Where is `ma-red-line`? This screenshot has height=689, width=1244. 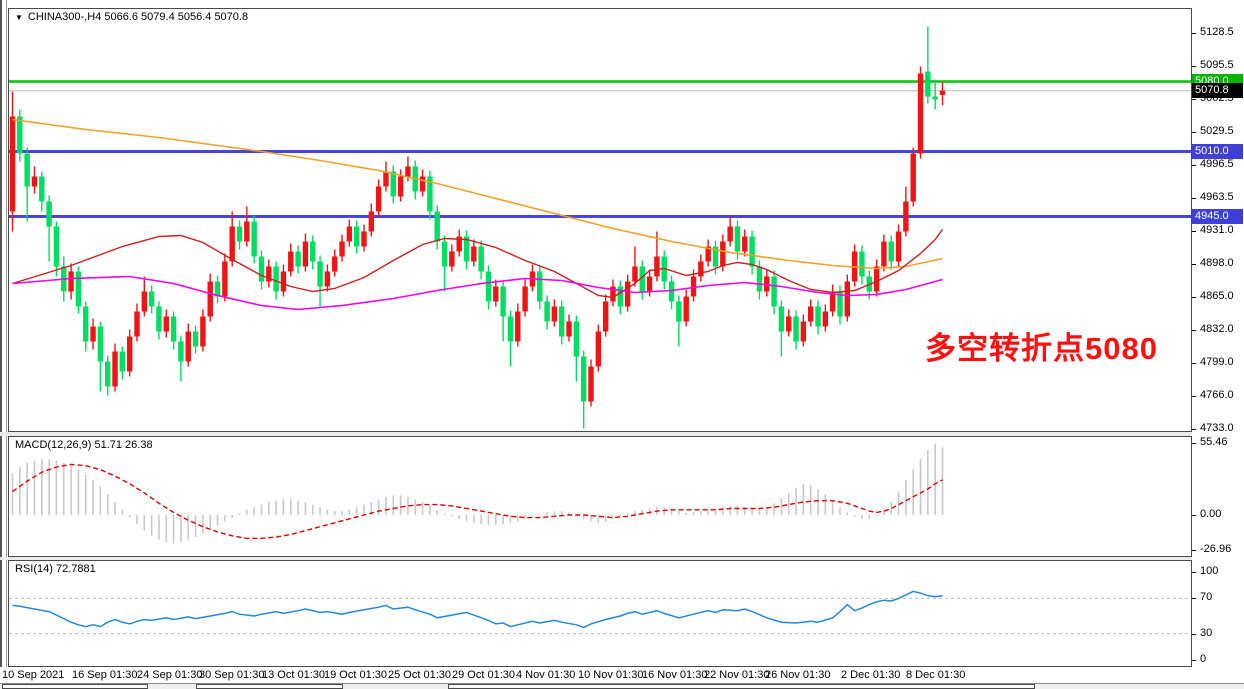
ma-red-line is located at coordinates (478, 264).